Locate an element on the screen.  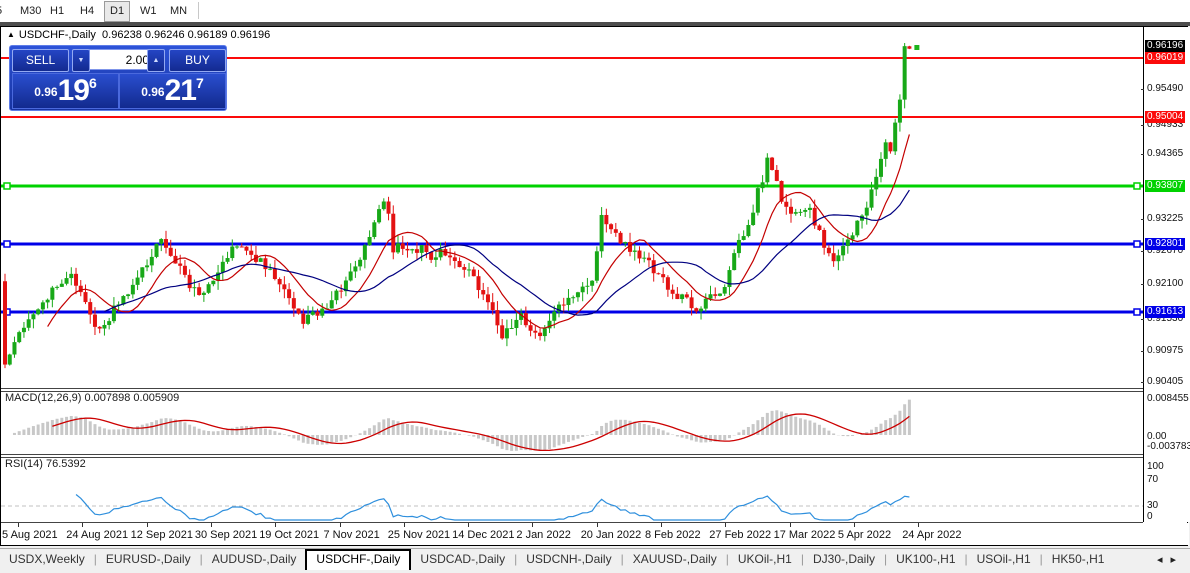
macd-label: MACD(12,26,9) 0.007898 0.005909 is located at coordinates (92, 398).